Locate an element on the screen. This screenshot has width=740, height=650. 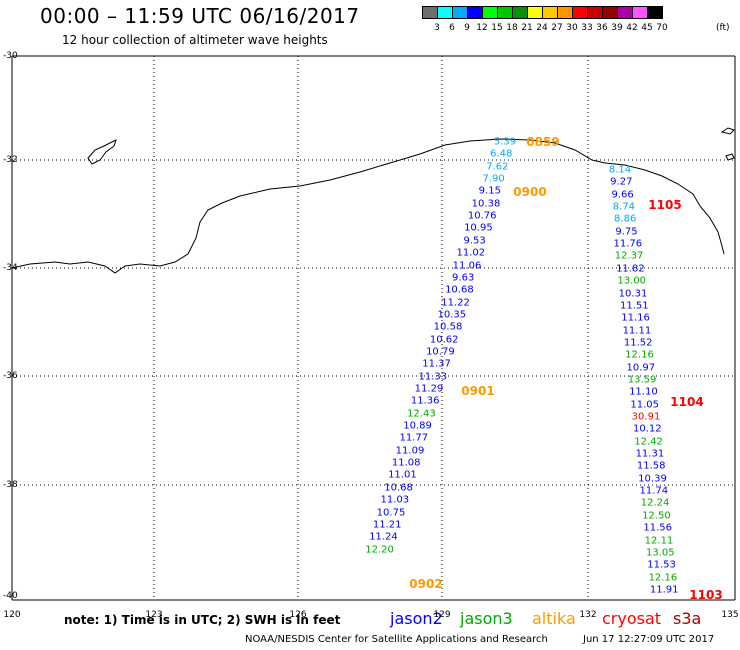
pass-time-west: 0901 is located at coordinates (478, 391).